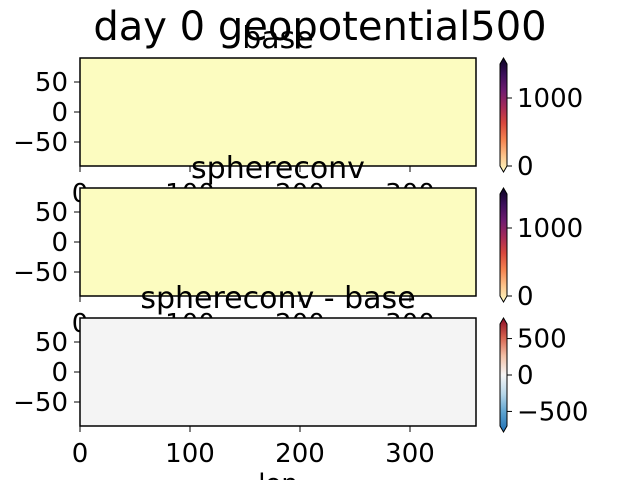 This screenshot has width=640, height=484. I want to click on panel-3-y-tick-label: −50, so click(40, 403).